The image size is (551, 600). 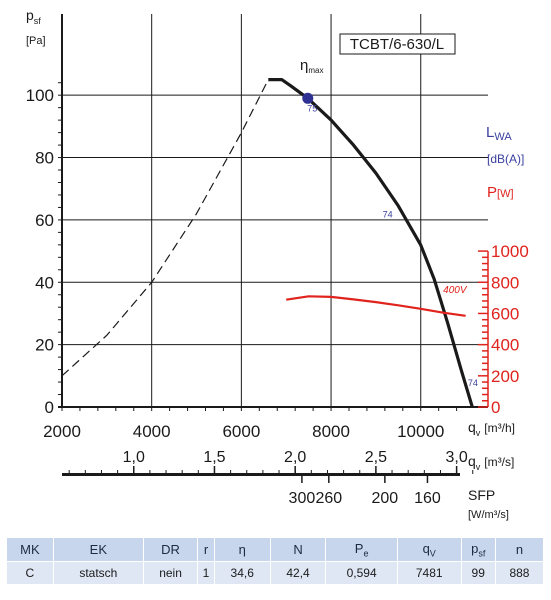 What do you see at coordinates (134, 457) in the screenshot?
I see `m3s-tick-label: 1,0` at bounding box center [134, 457].